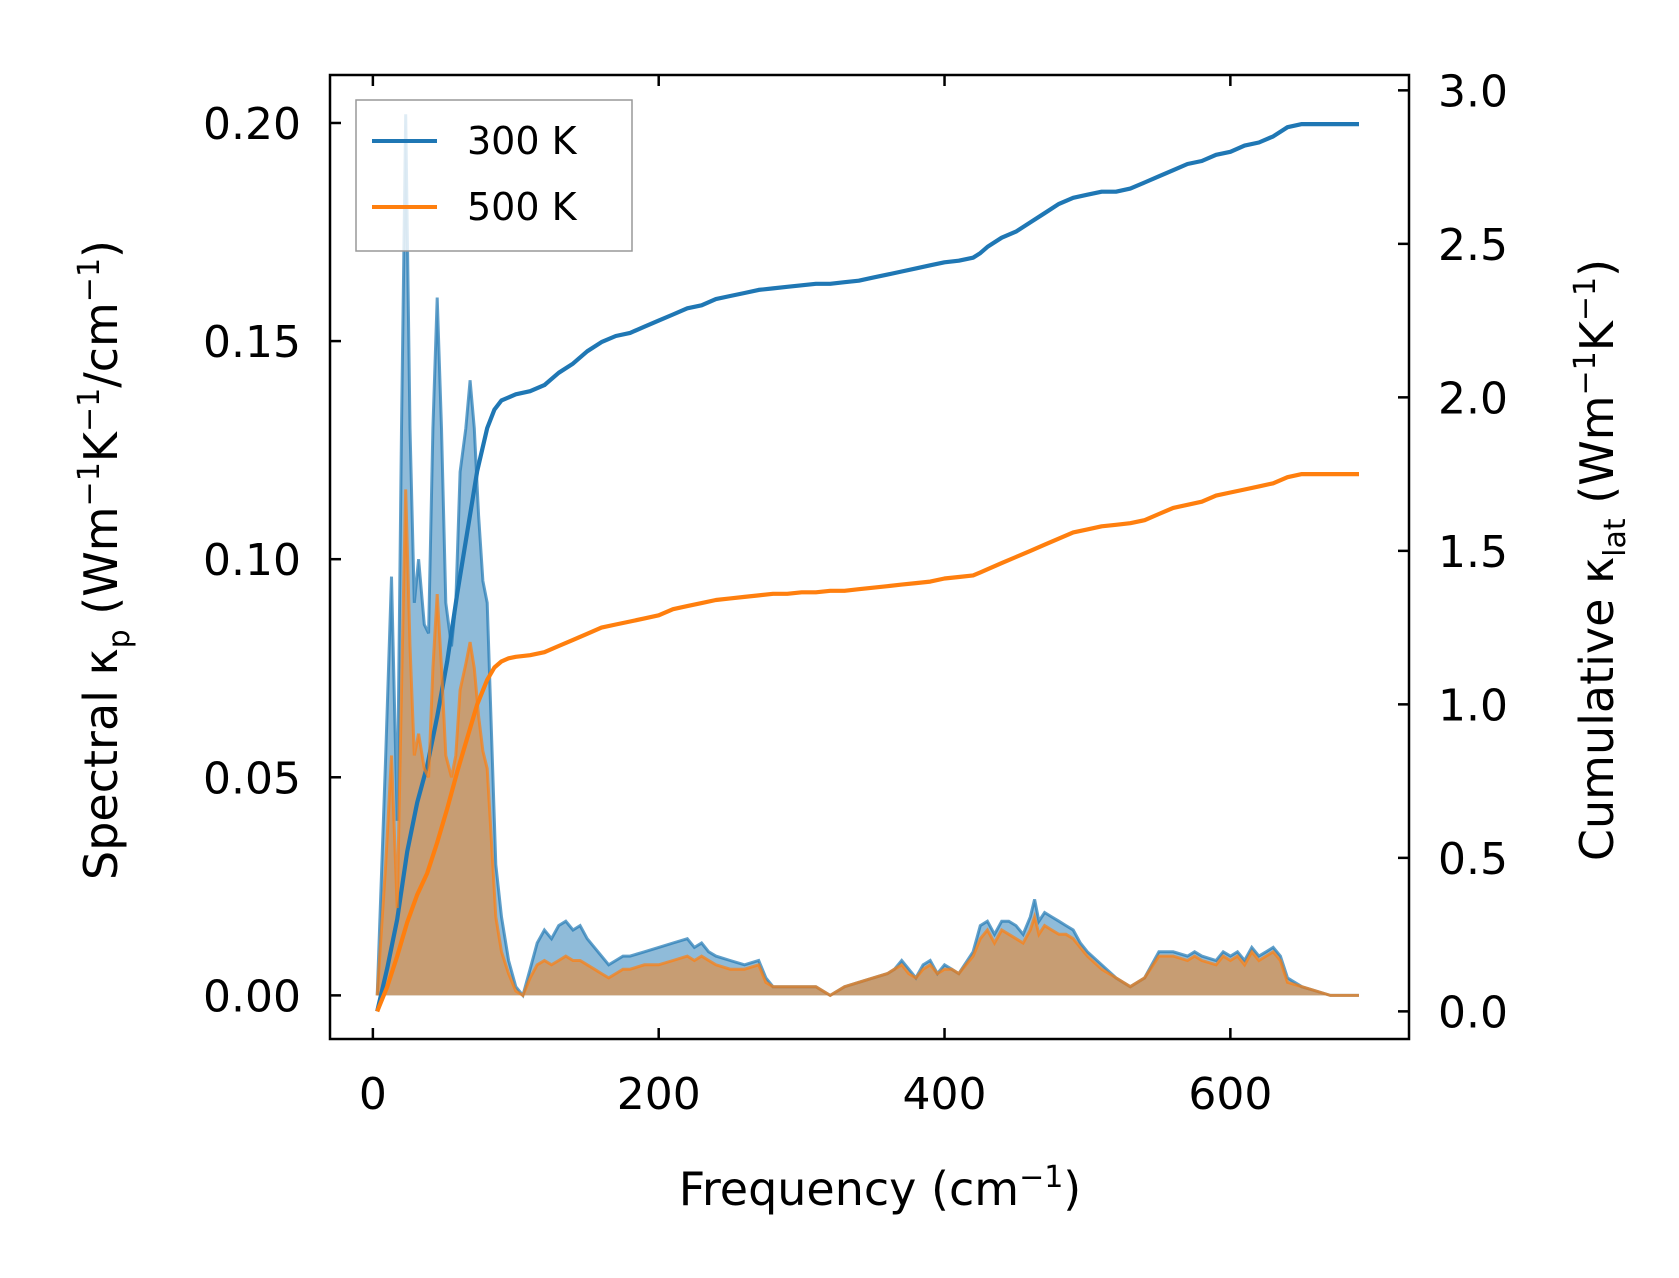  I want to click on legend-label-300k: 300 K, so click(522, 141).